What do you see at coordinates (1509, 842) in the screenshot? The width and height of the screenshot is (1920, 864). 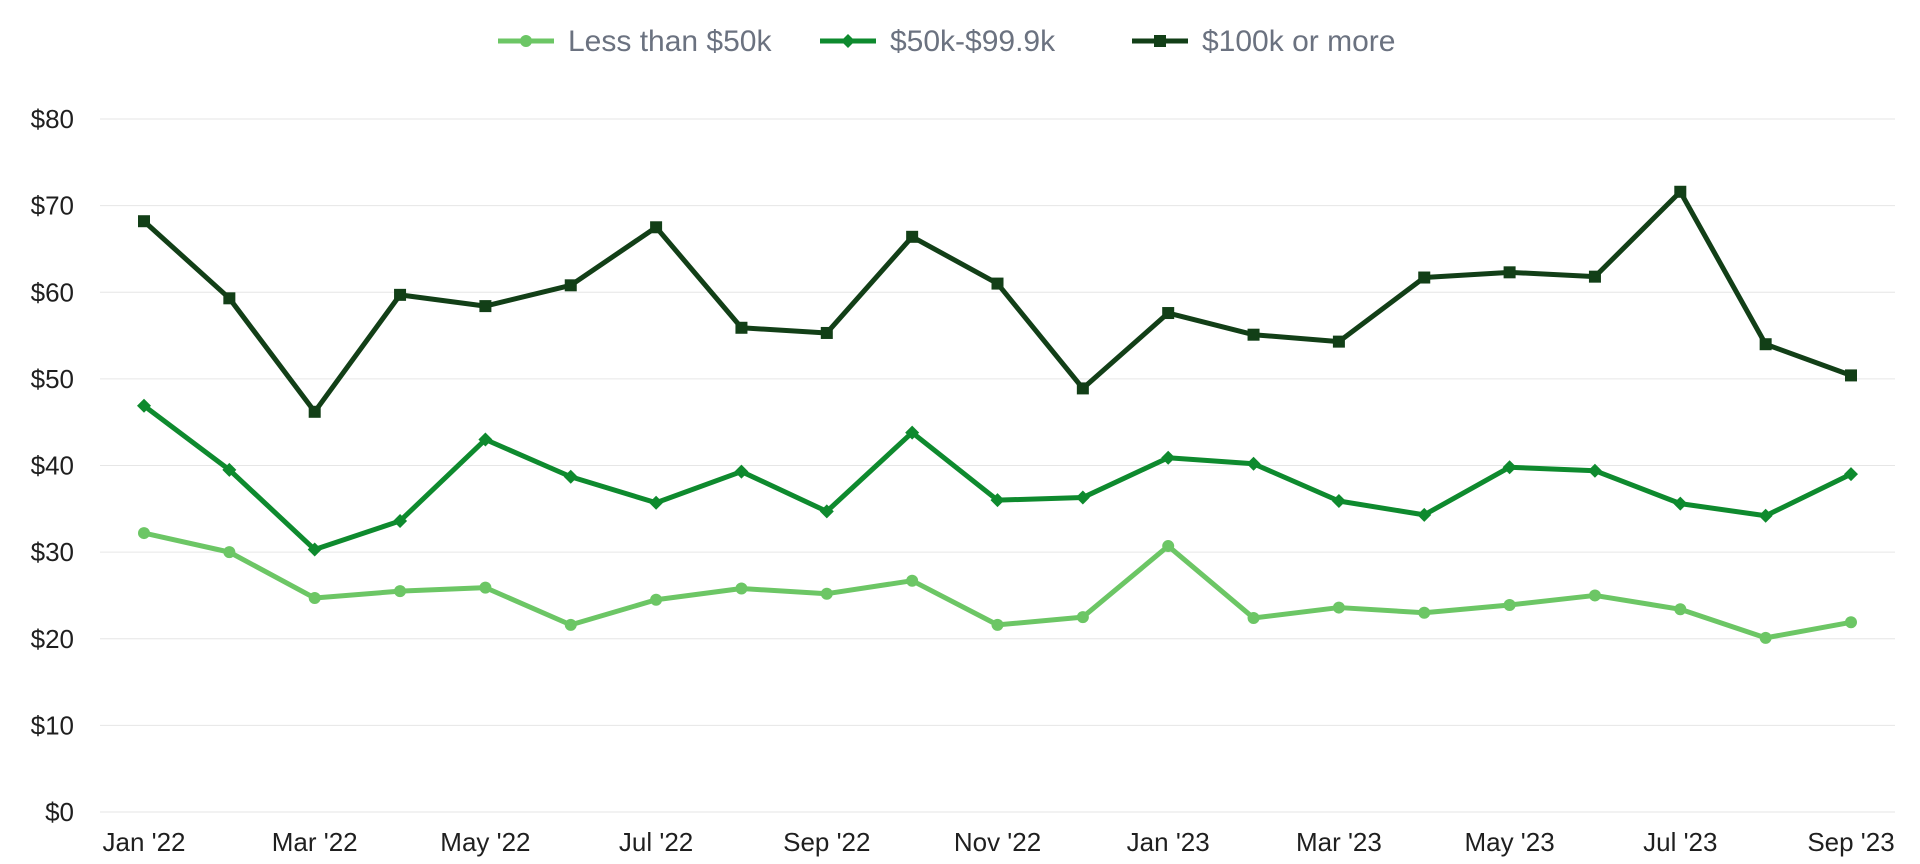 I see `x-tick-label: May '23` at bounding box center [1509, 842].